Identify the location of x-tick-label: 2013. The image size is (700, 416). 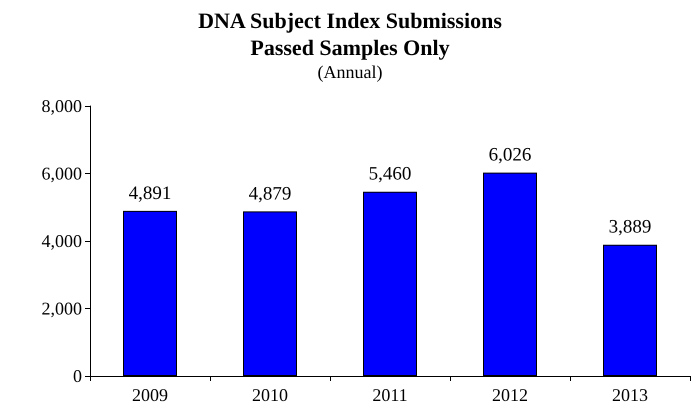
(630, 395).